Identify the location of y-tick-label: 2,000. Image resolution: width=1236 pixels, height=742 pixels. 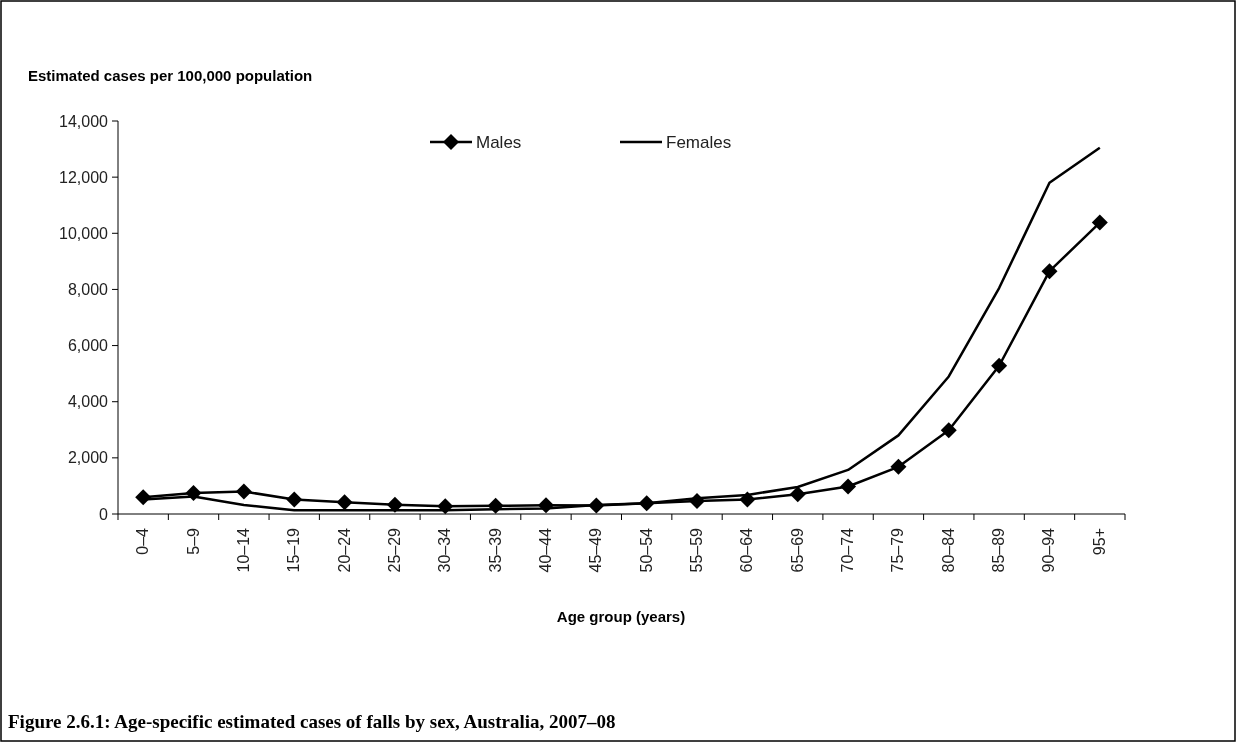
(88, 458).